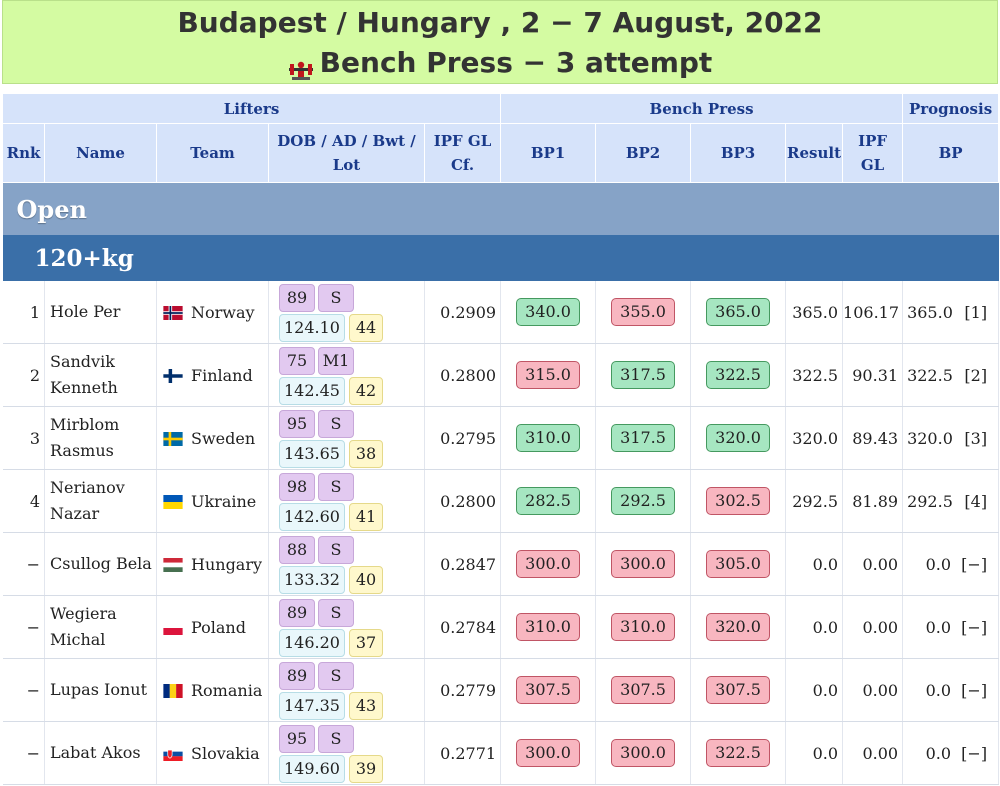 This screenshot has width=1000, height=786. What do you see at coordinates (100, 153) in the screenshot?
I see `header-name: Name` at bounding box center [100, 153].